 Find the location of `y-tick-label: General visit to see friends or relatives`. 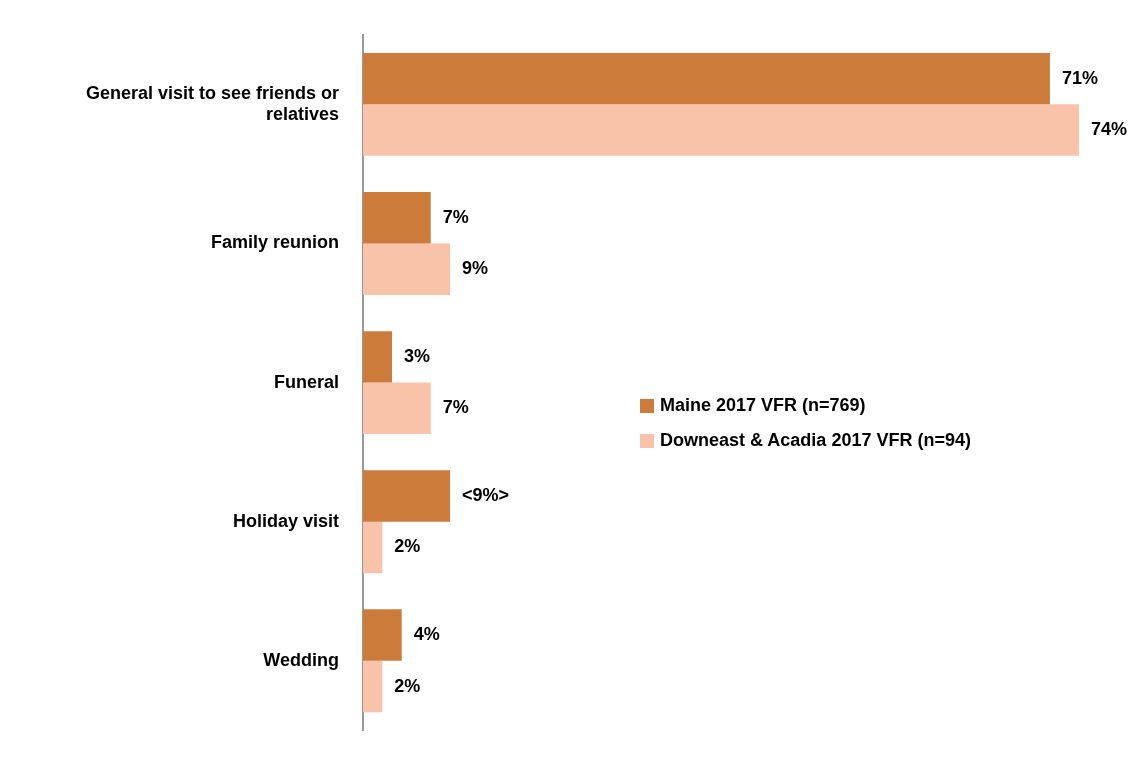

y-tick-label: General visit to see friends or relatives is located at coordinates (212, 103).